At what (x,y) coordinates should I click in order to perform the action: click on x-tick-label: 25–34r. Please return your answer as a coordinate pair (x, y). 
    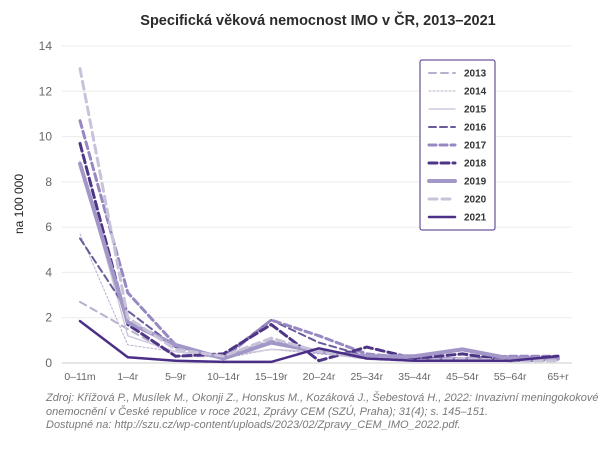
    Looking at the image, I should click on (366, 377).